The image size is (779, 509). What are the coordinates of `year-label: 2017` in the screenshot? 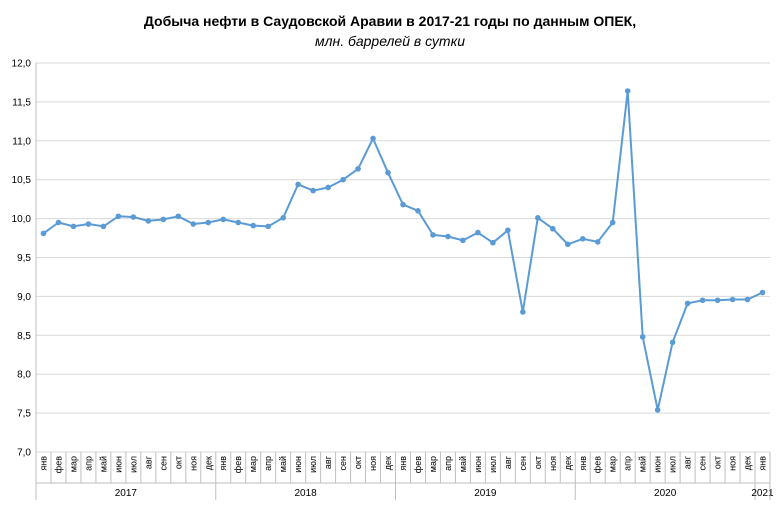 It's located at (126, 493).